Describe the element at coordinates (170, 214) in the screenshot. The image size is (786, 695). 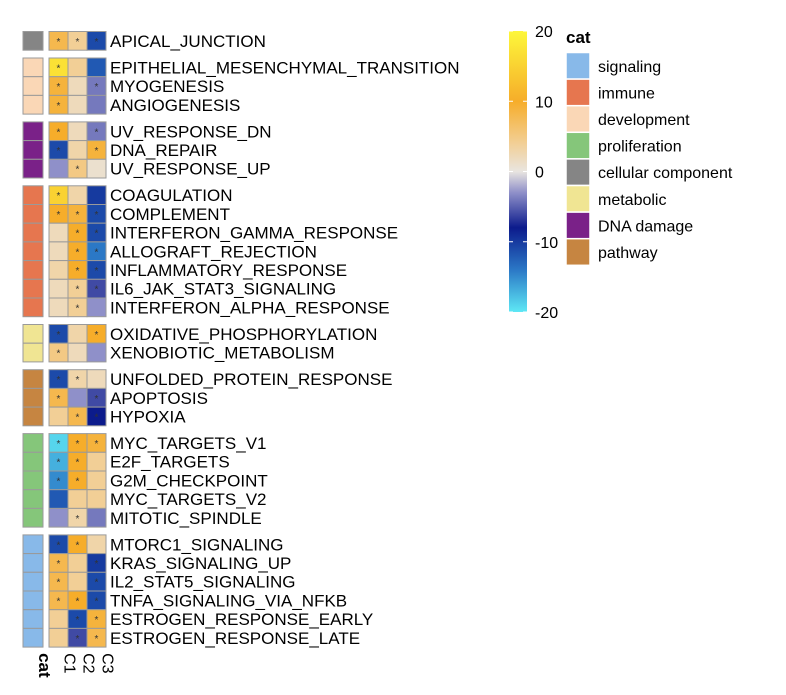
I see `row-label: COMPLEMENT` at that location.